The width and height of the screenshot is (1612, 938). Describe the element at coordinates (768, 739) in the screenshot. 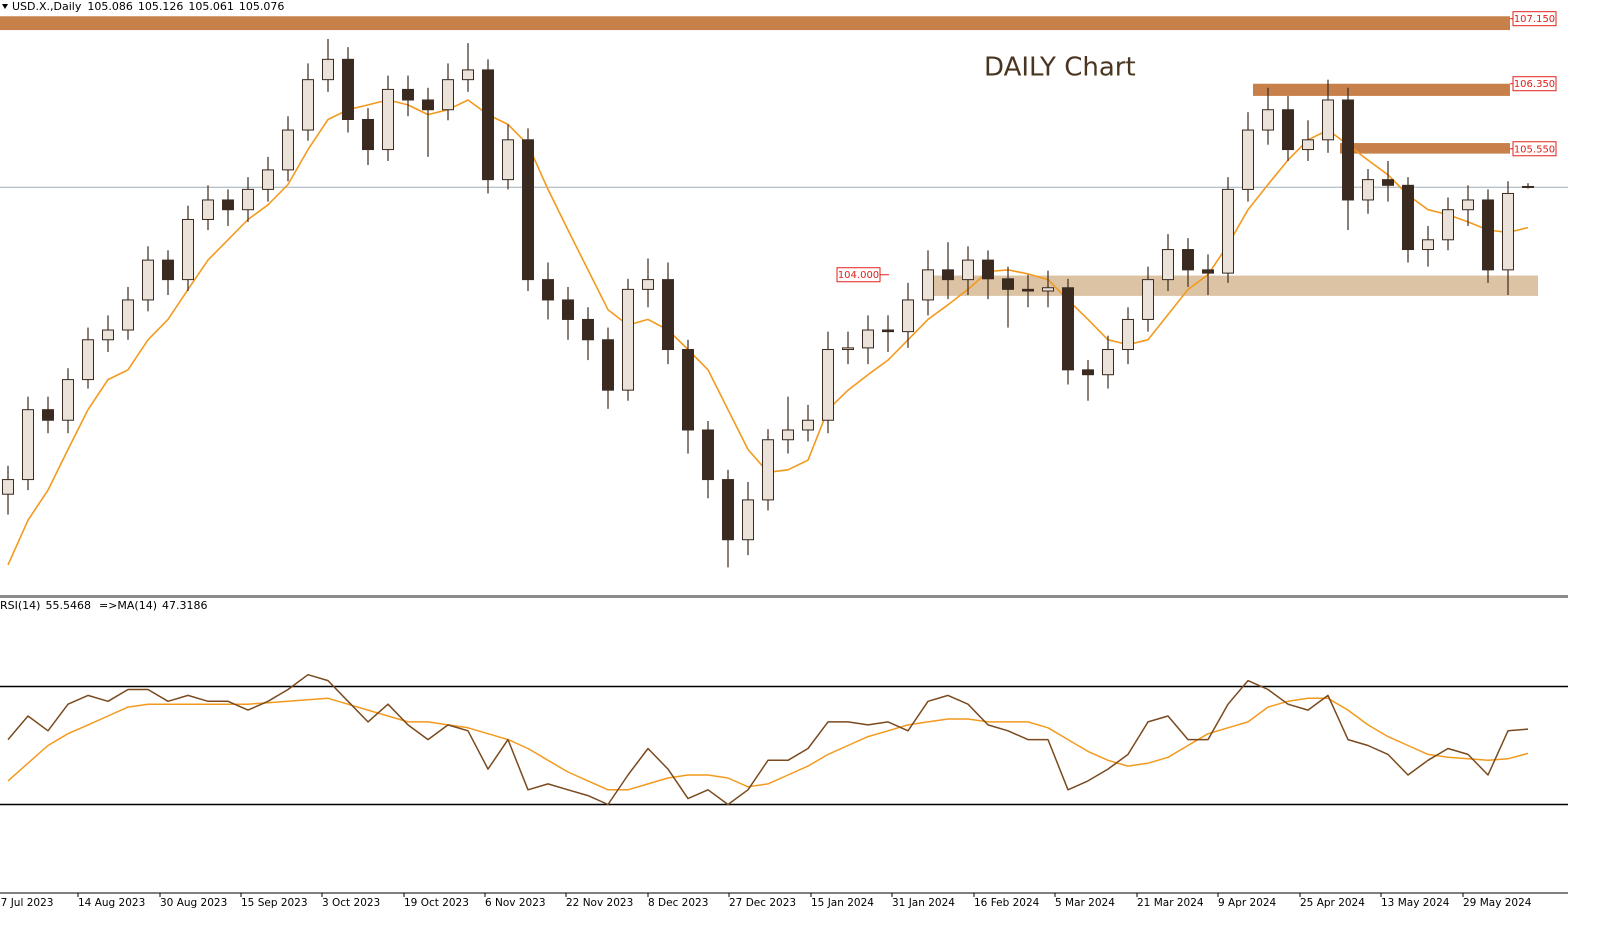

I see `rsi-line` at that location.